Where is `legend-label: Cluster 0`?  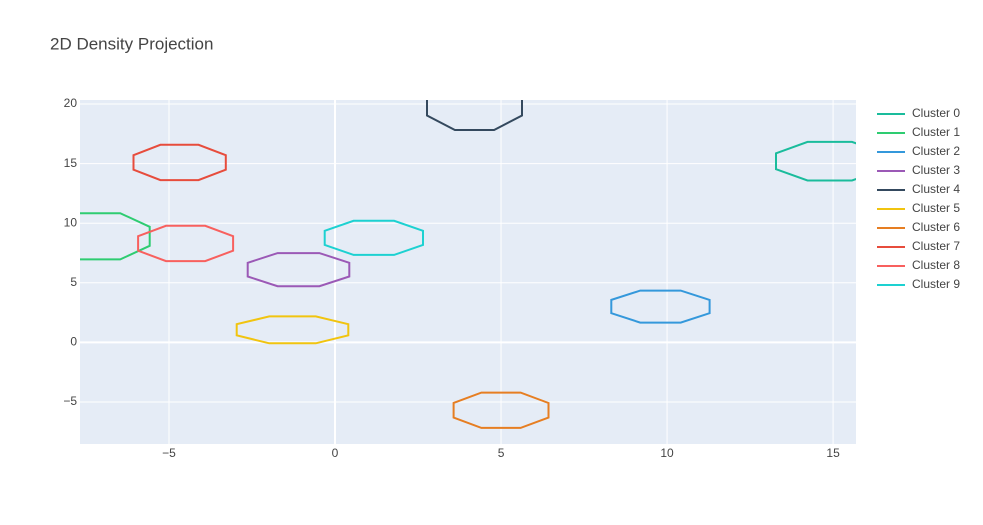
legend-label: Cluster 0 is located at coordinates (936, 113).